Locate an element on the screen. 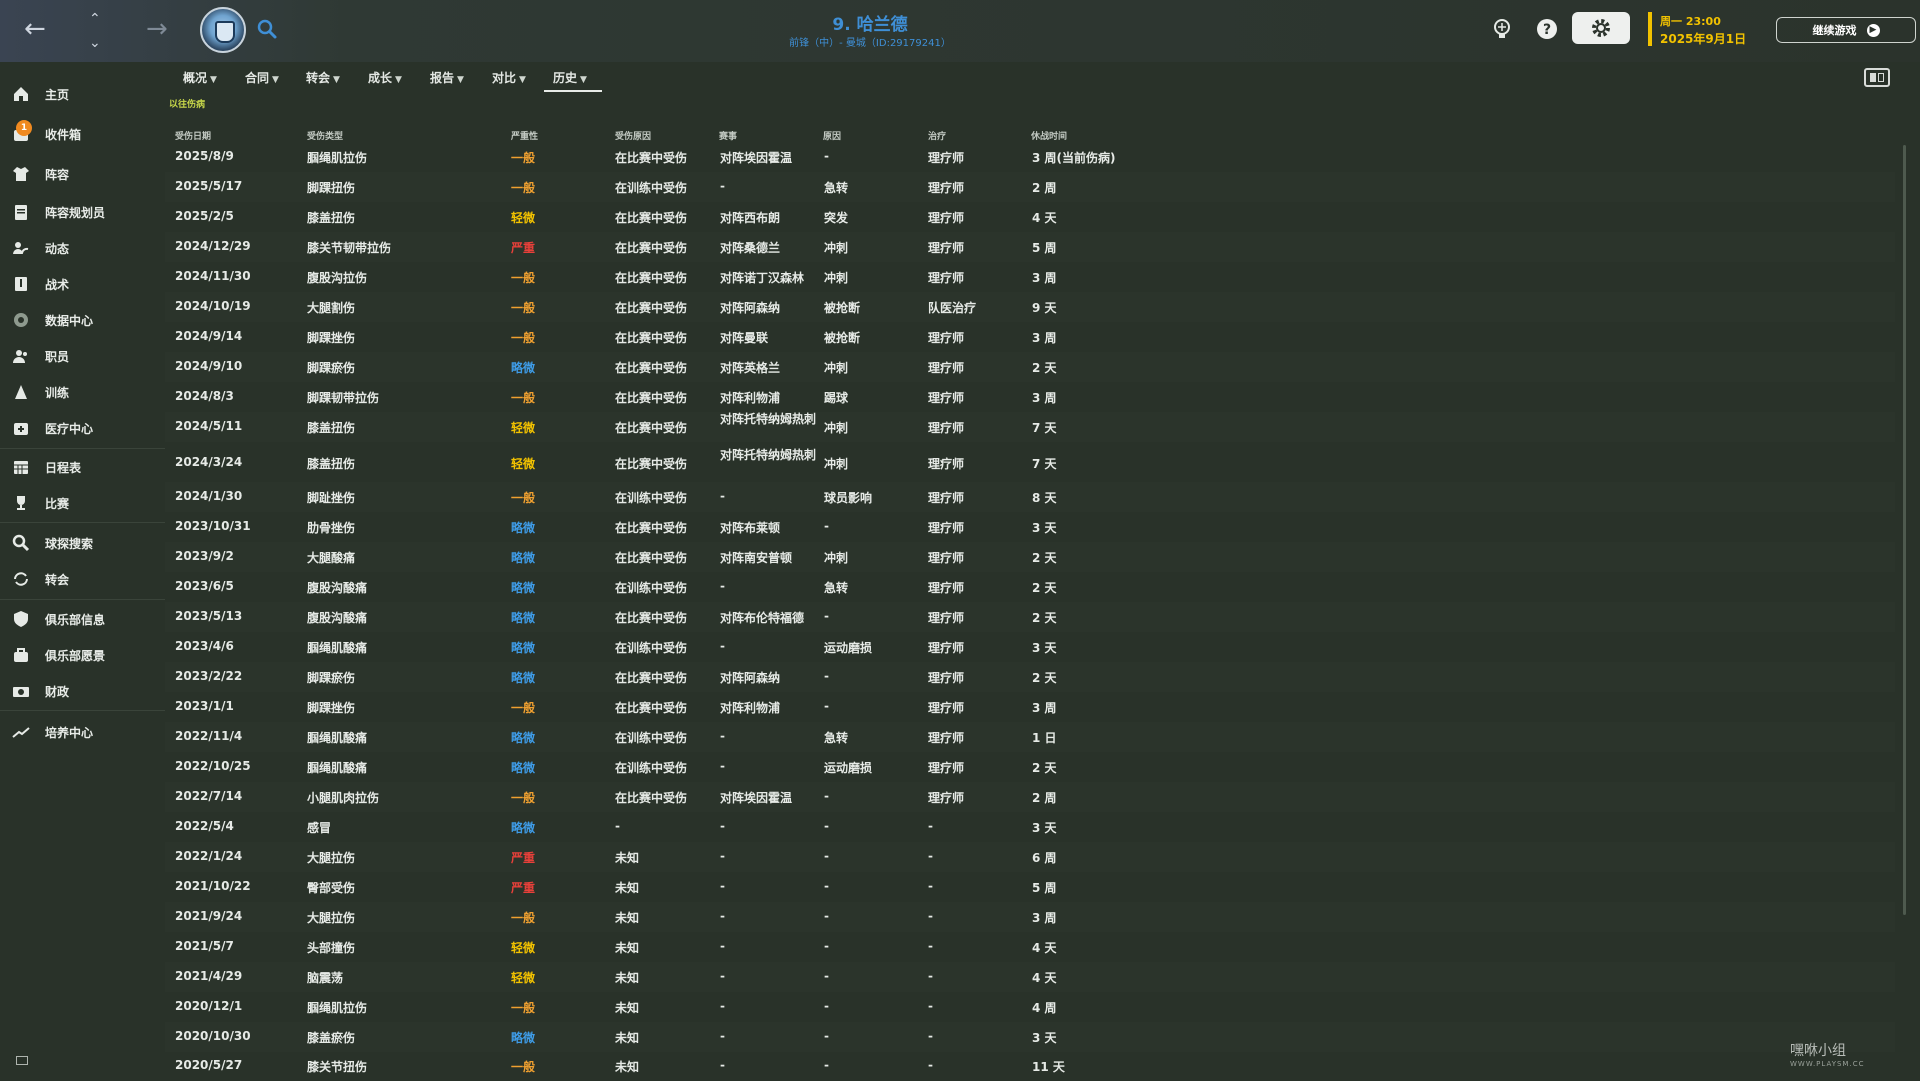  column-header-treatment: 治疗 is located at coordinates (937, 137).